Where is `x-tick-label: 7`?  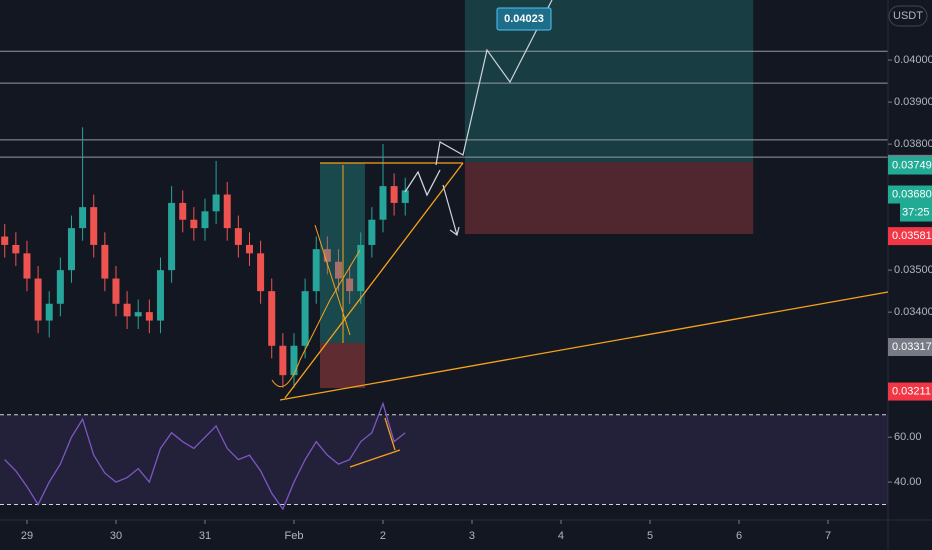
x-tick-label: 7 is located at coordinates (828, 536).